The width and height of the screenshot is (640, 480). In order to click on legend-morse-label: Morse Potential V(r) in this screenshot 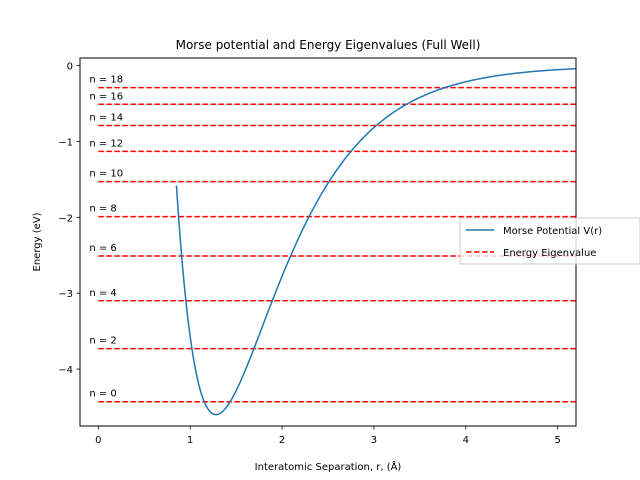, I will do `click(552, 231)`.